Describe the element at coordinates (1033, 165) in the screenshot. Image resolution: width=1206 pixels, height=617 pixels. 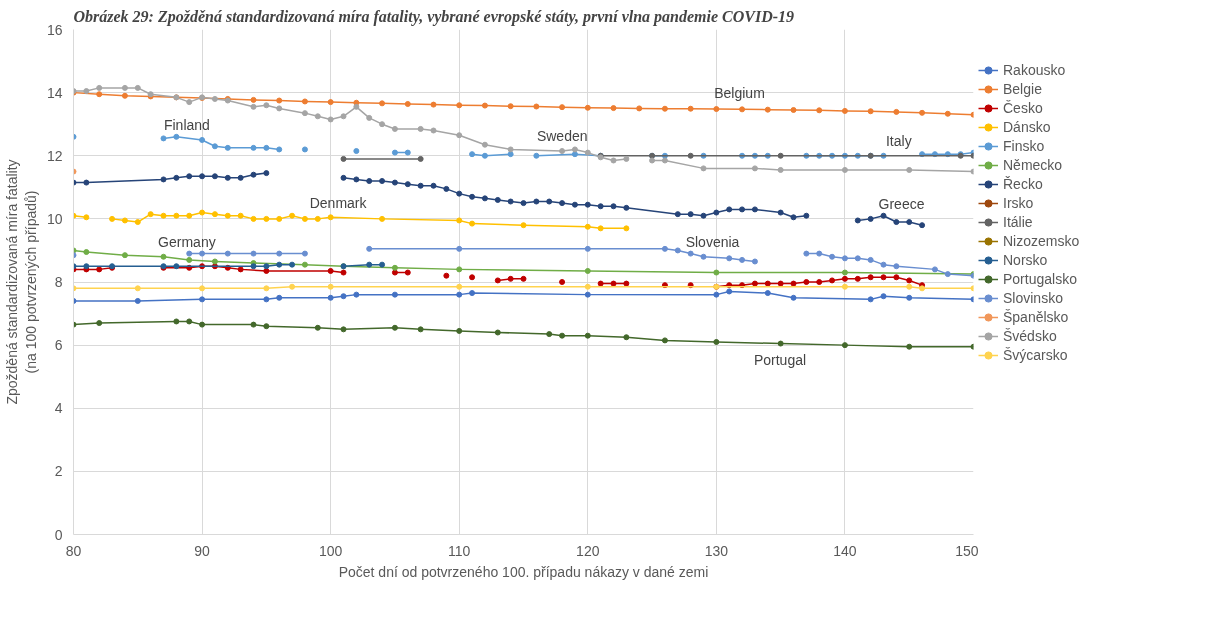
I see `legend-label: Německo` at that location.